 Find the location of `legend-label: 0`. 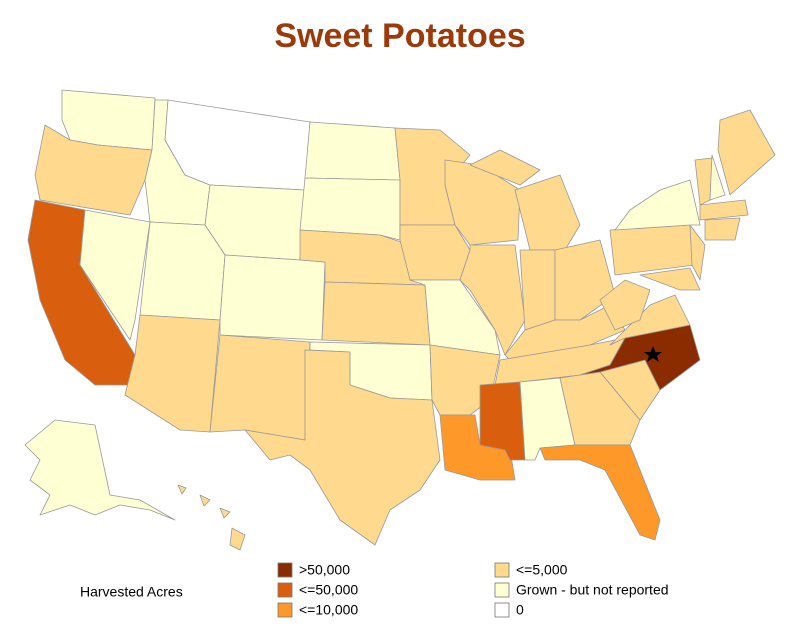

legend-label: 0 is located at coordinates (520, 610).